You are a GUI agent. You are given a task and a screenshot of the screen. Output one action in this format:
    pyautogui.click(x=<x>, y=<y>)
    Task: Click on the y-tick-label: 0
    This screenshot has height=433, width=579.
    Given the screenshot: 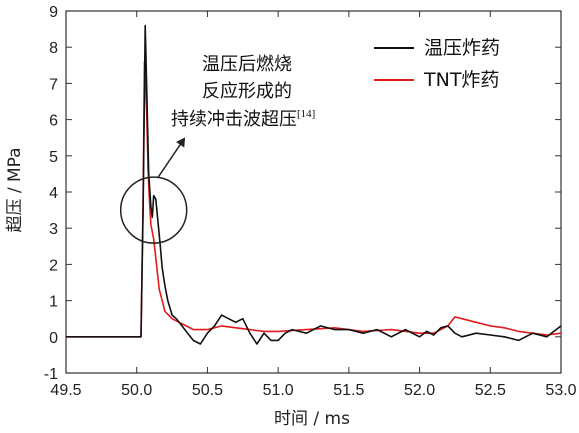 What is the action you would take?
    pyautogui.click(x=53, y=338)
    